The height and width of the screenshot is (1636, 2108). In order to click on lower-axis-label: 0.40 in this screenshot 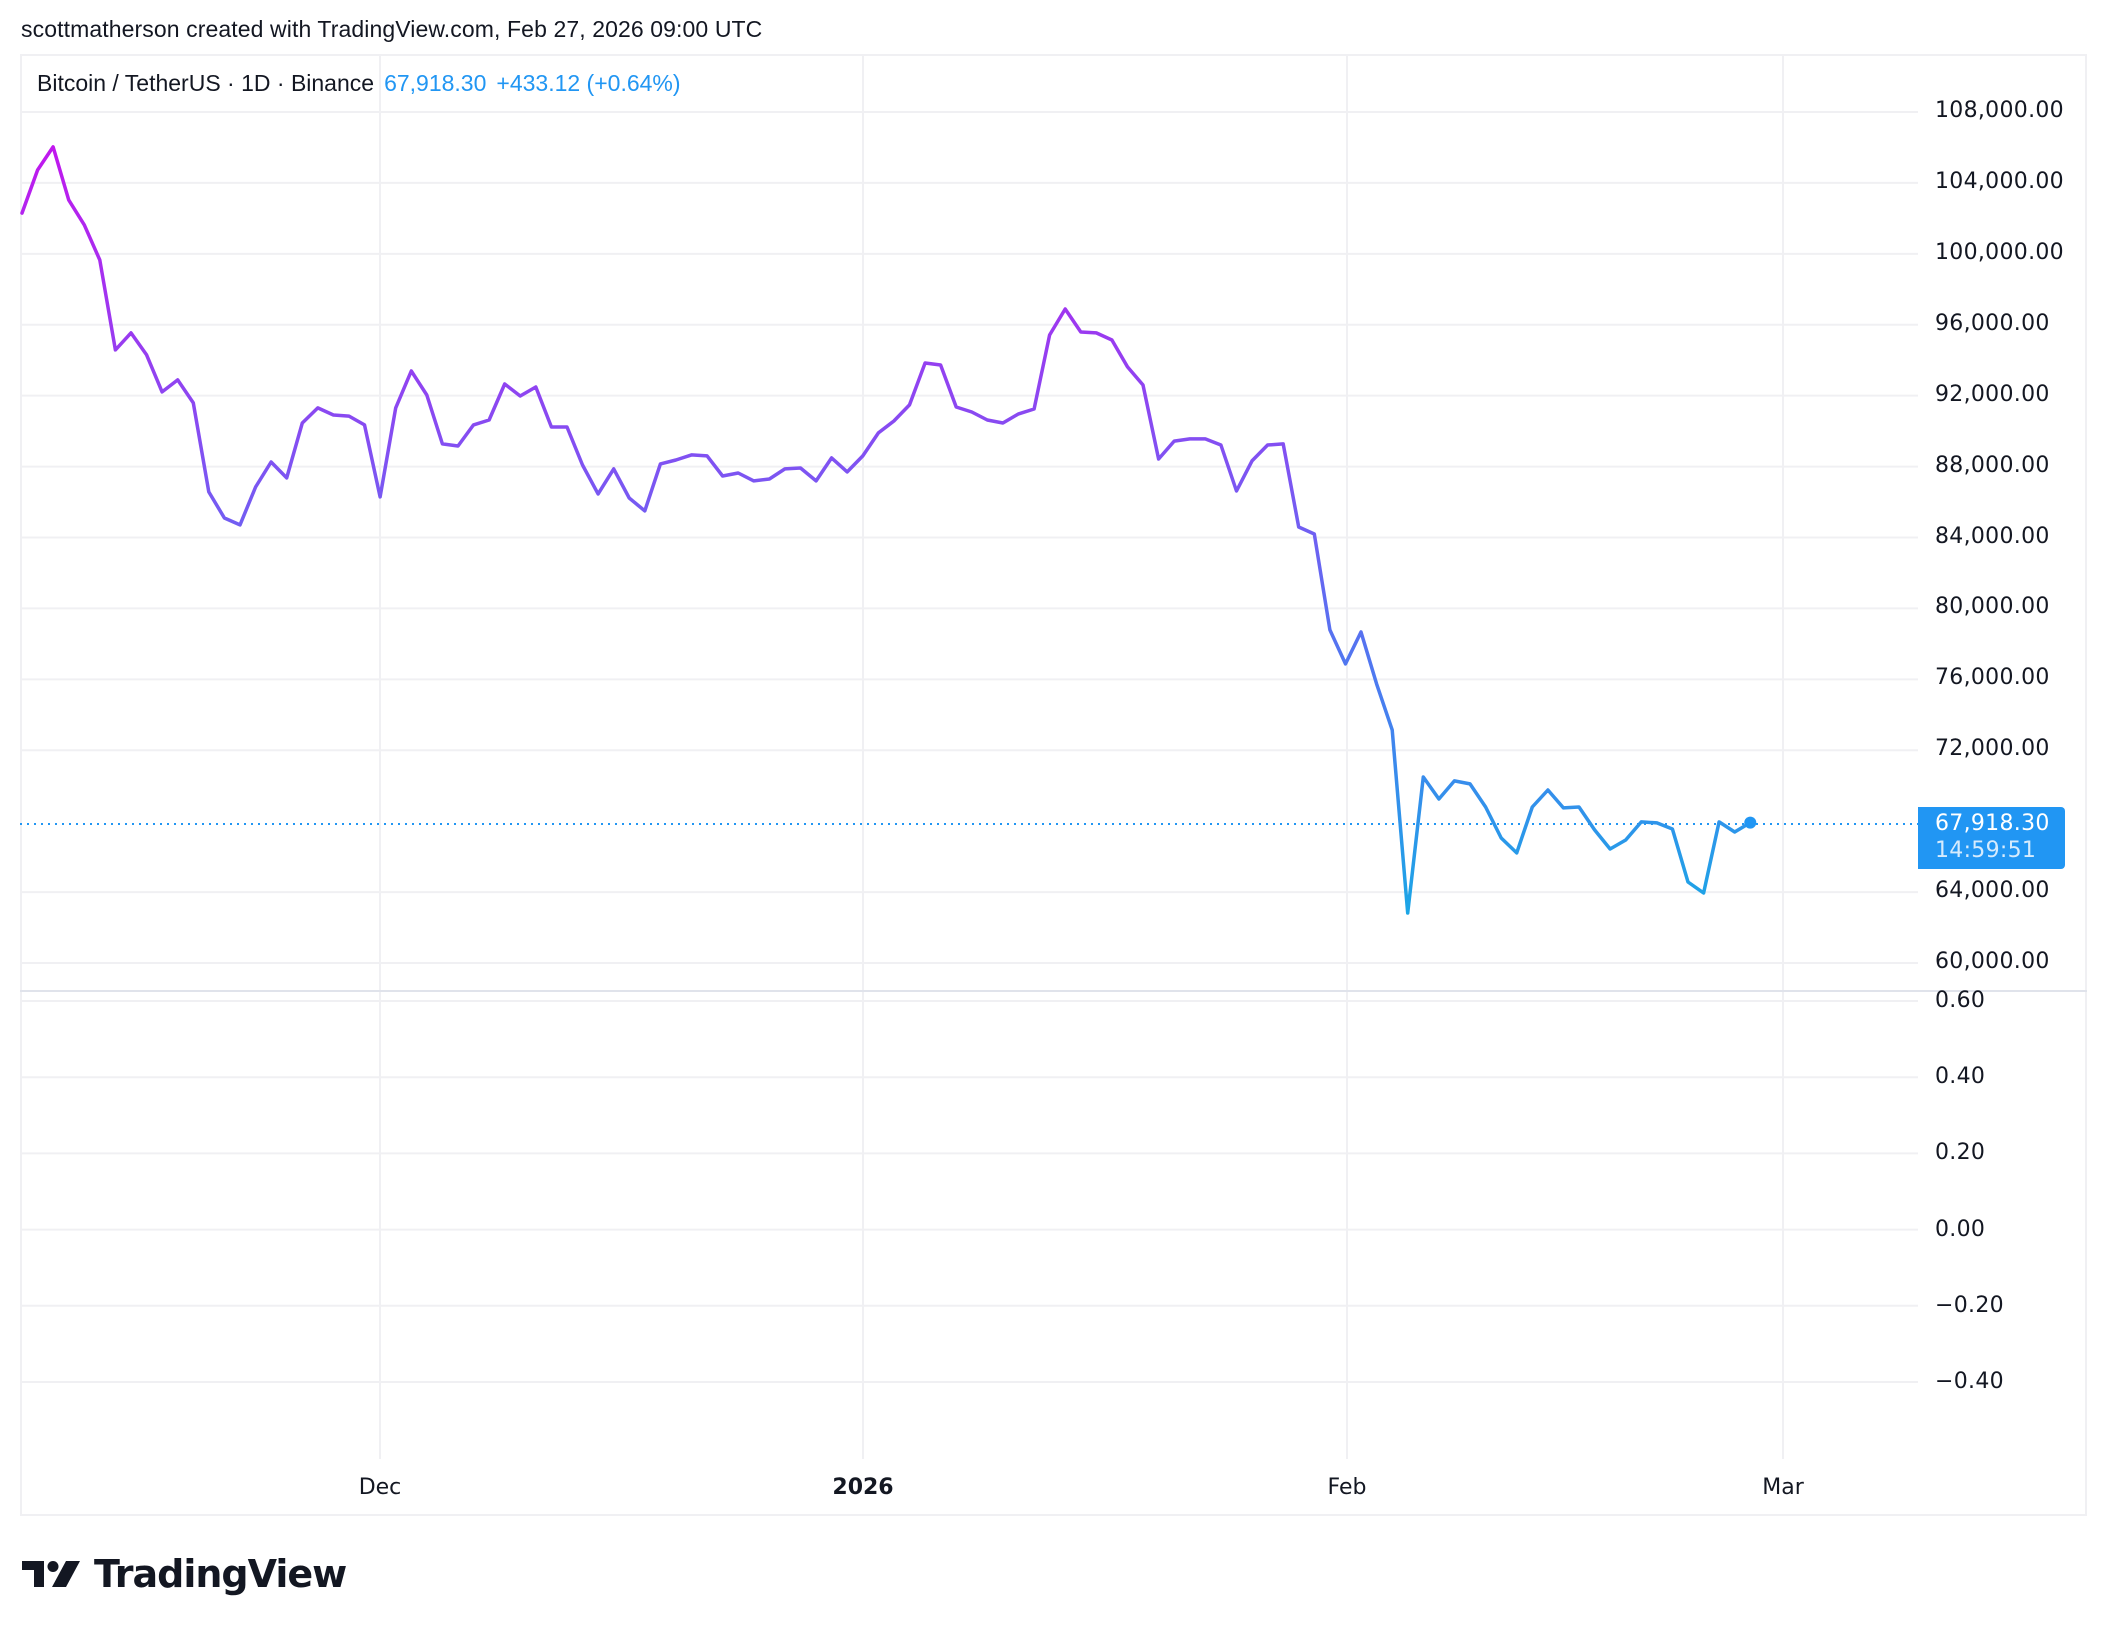, I will do `click(1960, 1077)`.